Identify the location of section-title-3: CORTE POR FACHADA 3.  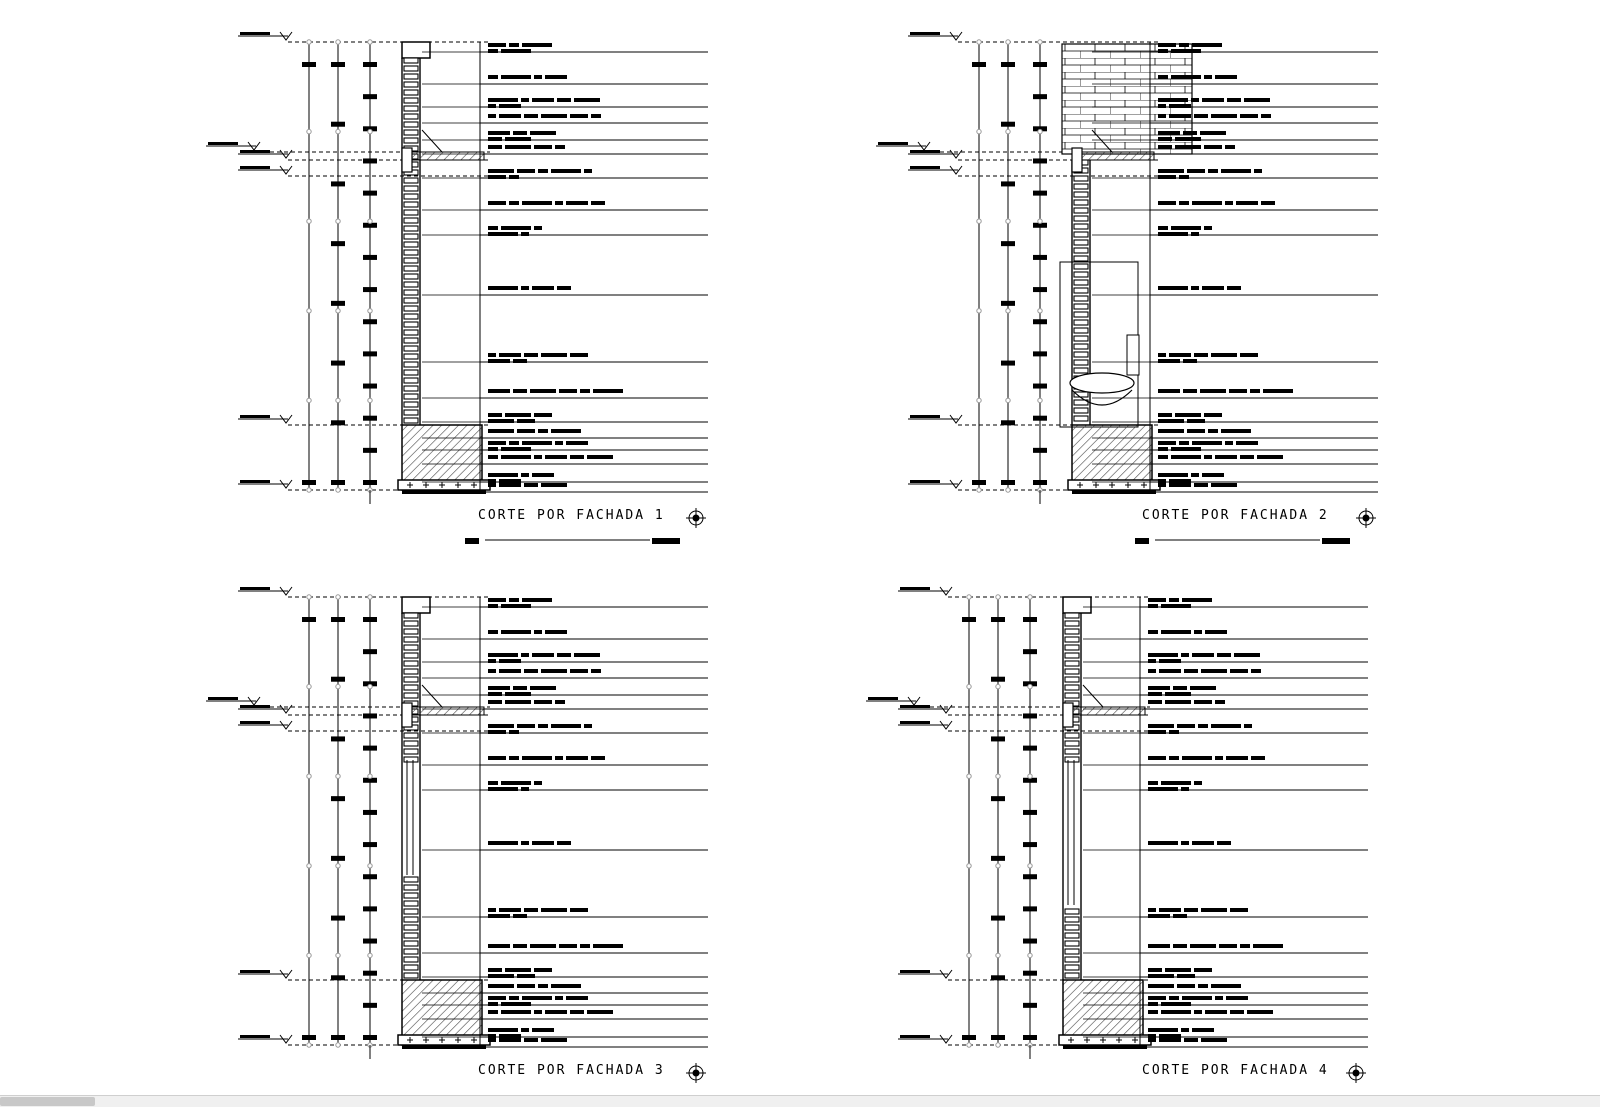
(571, 1070).